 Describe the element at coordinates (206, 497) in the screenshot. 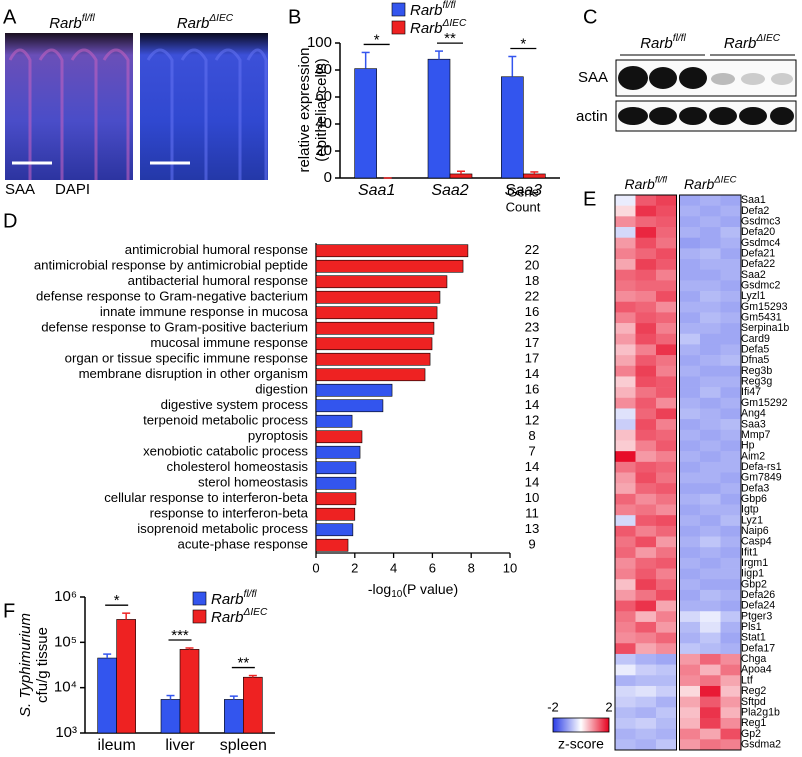

I see `category-label: cellular response to interferon-beta` at that location.